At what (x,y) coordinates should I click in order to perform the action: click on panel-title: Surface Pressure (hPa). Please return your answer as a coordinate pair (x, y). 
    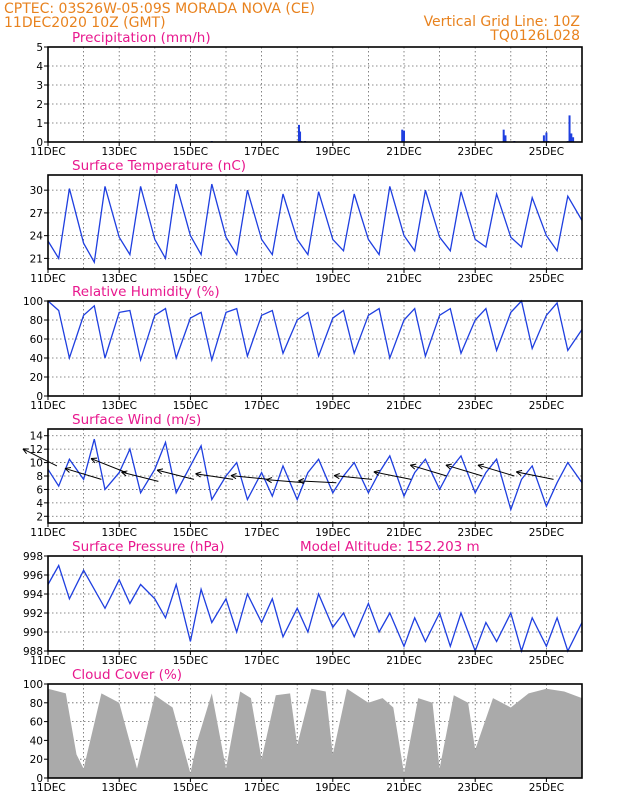
    Looking at the image, I should click on (148, 547).